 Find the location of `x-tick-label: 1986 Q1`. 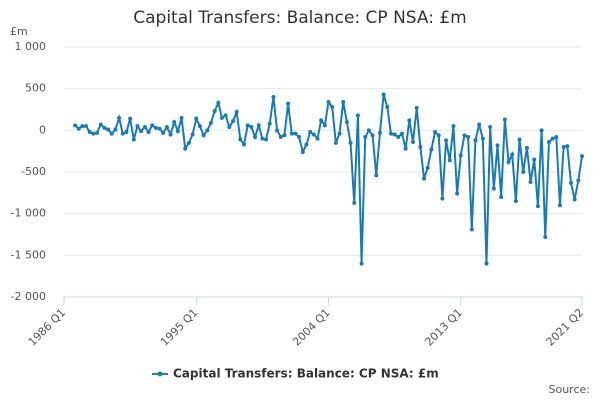

x-tick-label: 1986 Q1 is located at coordinates (47, 327).